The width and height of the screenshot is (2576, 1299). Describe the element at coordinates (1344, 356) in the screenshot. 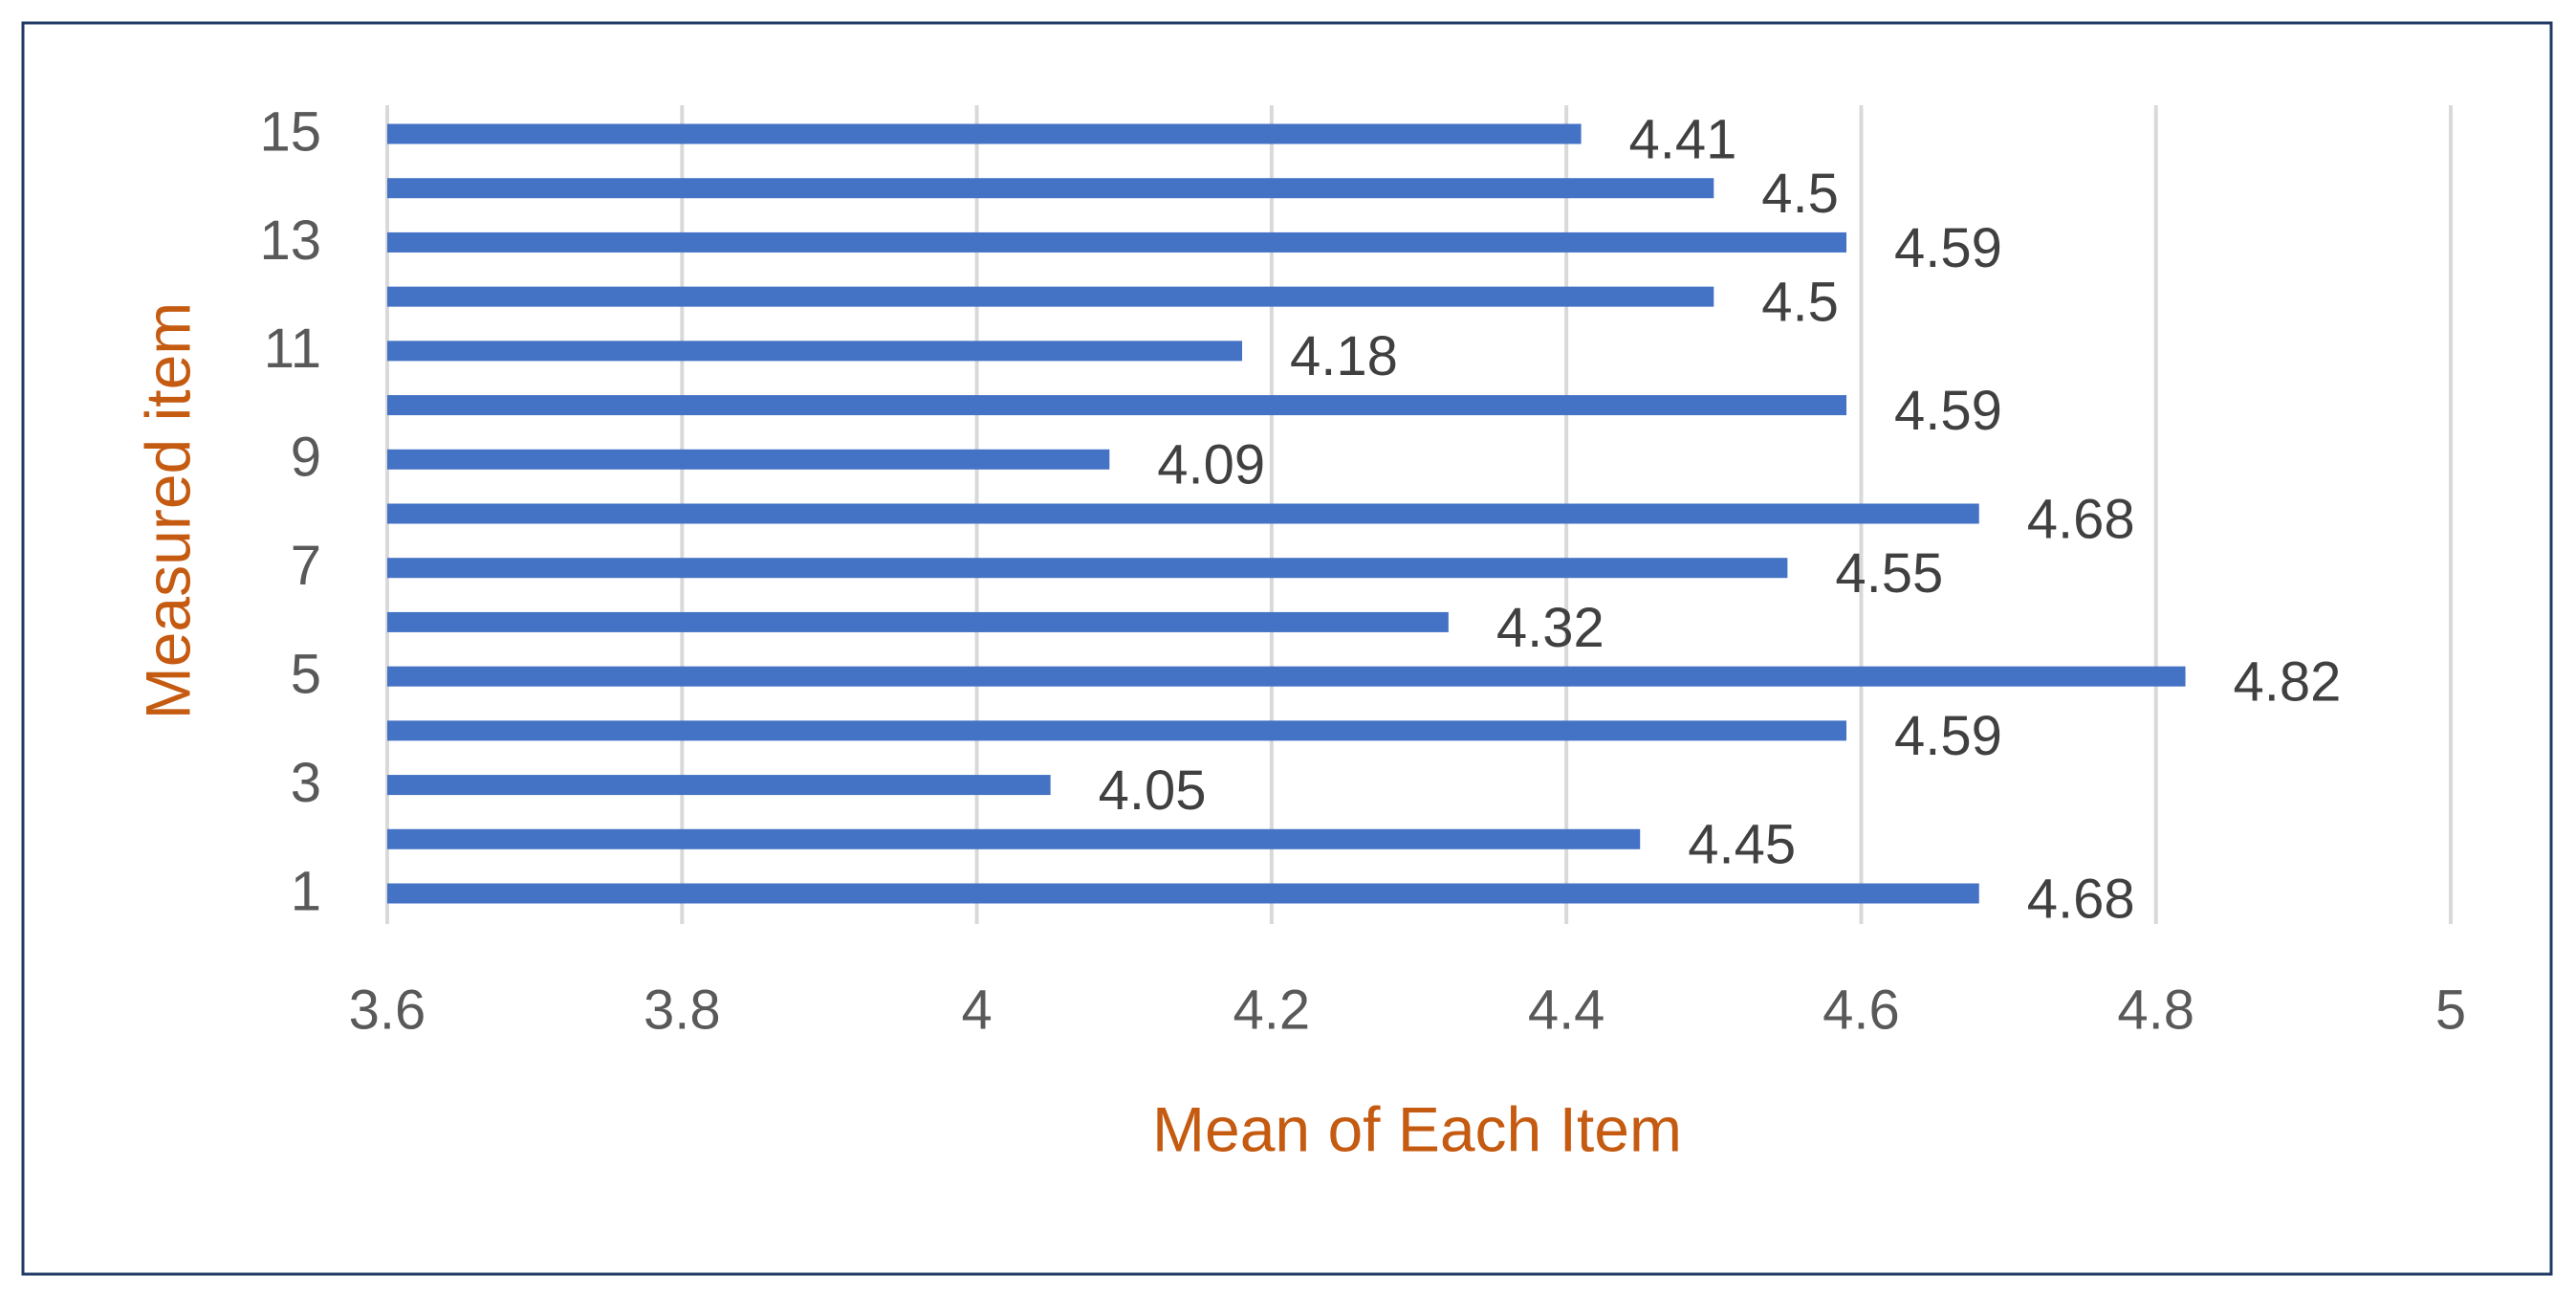

I see `data-label: 4.18` at that location.